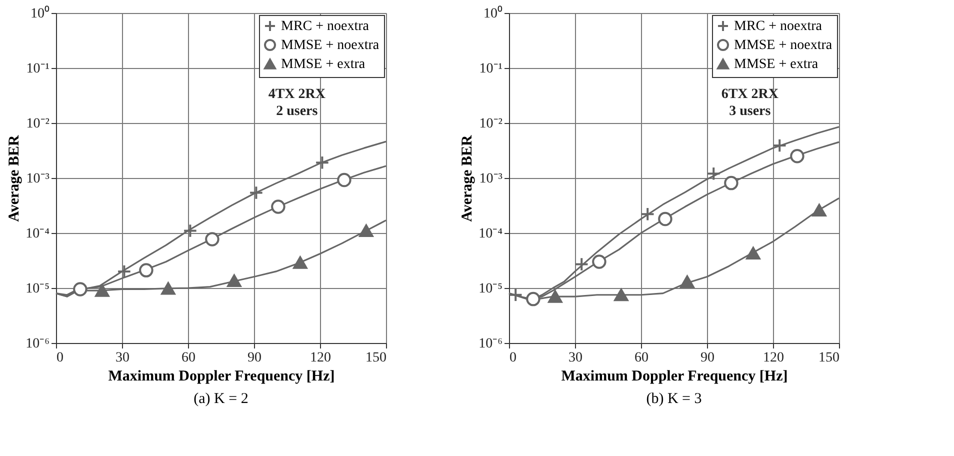  I want to click on text: (a) K = 2, so click(221, 399).